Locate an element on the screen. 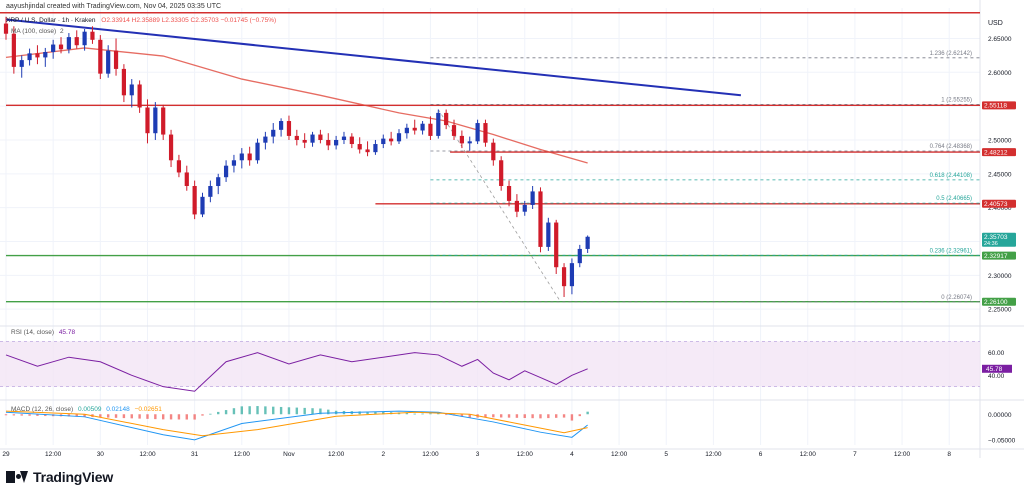 This screenshot has width=1024, height=493. price-tag-label: 2.55118 is located at coordinates (995, 106).